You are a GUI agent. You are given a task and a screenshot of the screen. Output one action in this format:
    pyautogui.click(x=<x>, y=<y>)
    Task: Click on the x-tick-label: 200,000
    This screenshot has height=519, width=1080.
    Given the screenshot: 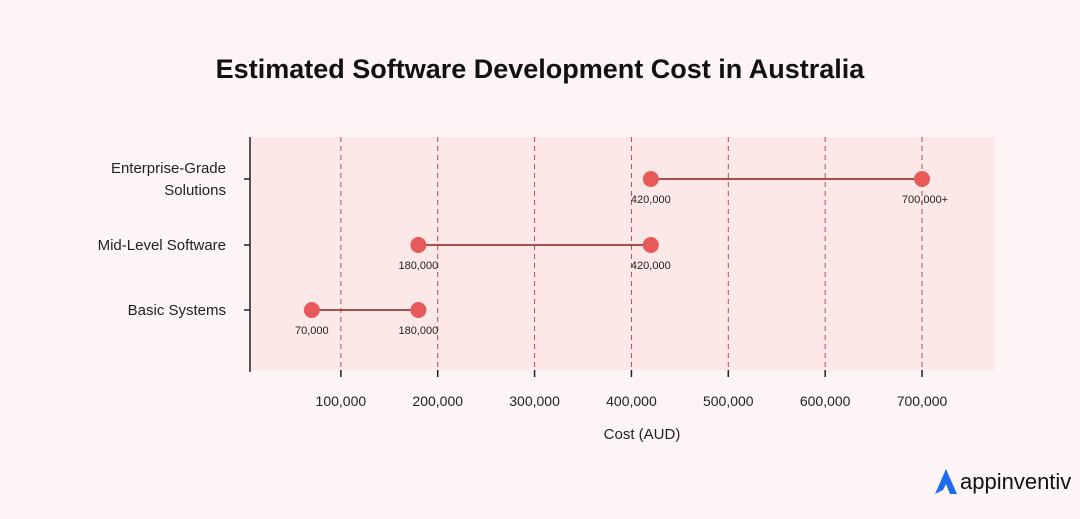 What is the action you would take?
    pyautogui.click(x=437, y=401)
    